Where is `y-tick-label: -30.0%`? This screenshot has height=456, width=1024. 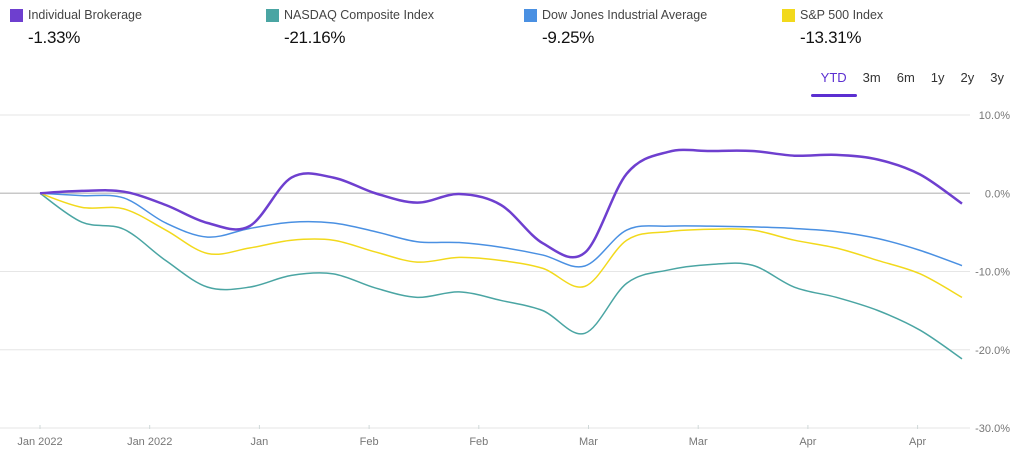
y-tick-label: -30.0% is located at coordinates (992, 429).